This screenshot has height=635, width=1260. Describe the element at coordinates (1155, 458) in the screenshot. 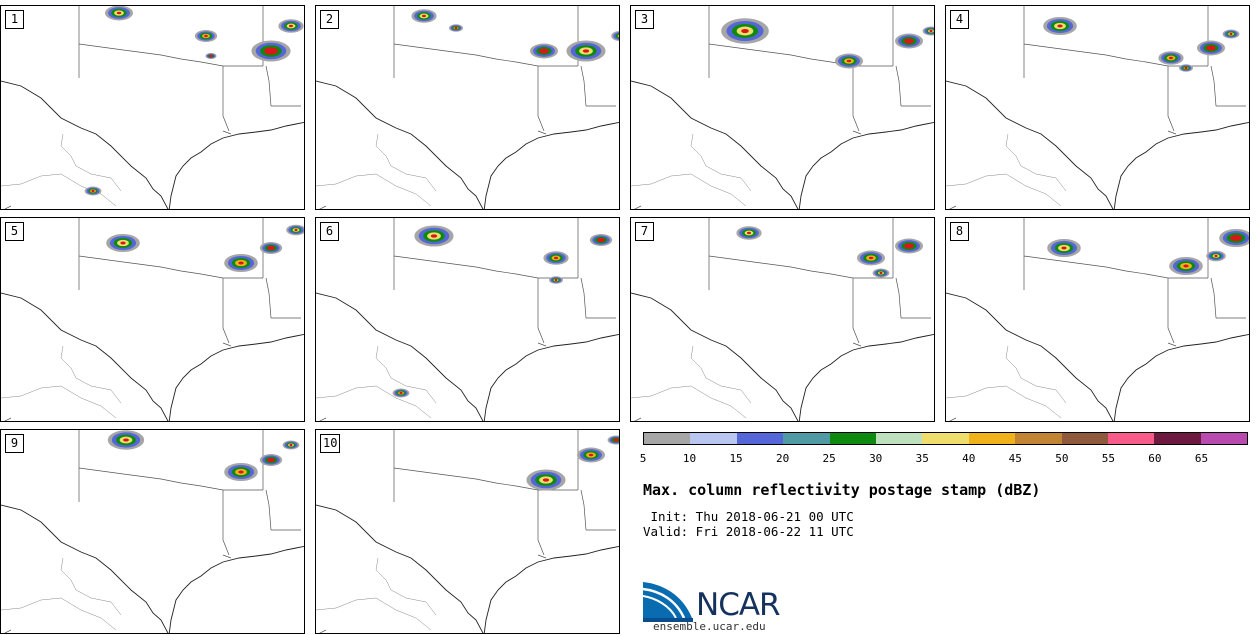

I see `colorbar-tick-label: 60` at that location.